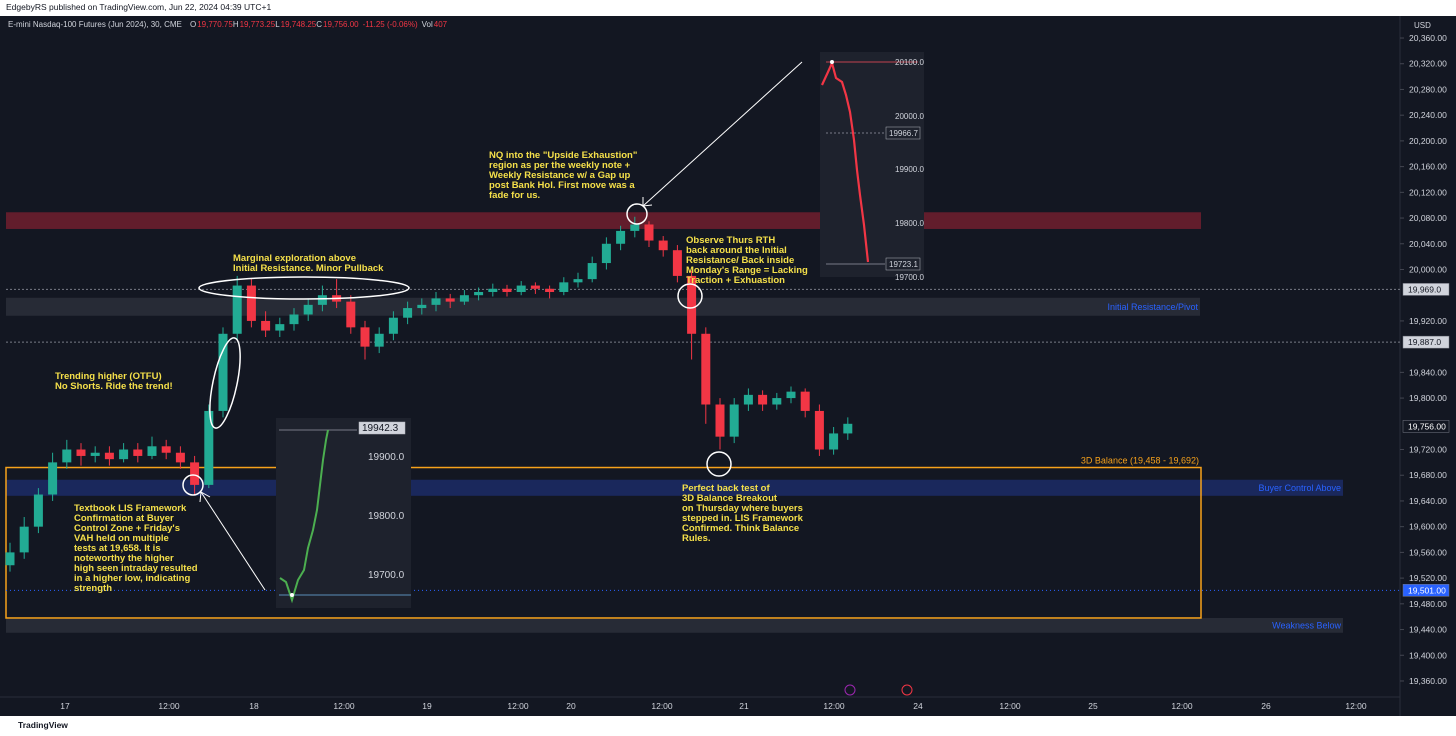 This screenshot has width=1456, height=736. I want to click on vol: 407, so click(441, 24).